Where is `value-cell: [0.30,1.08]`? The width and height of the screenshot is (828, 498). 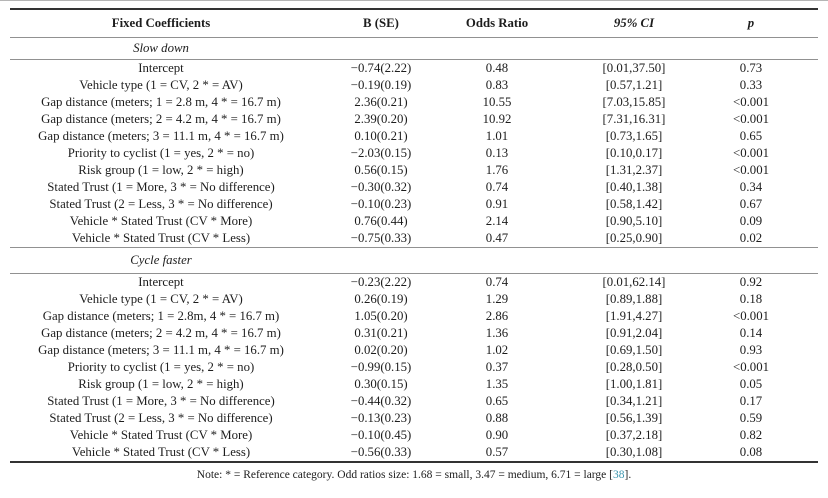
value-cell: [0.30,1.08] is located at coordinates (634, 451).